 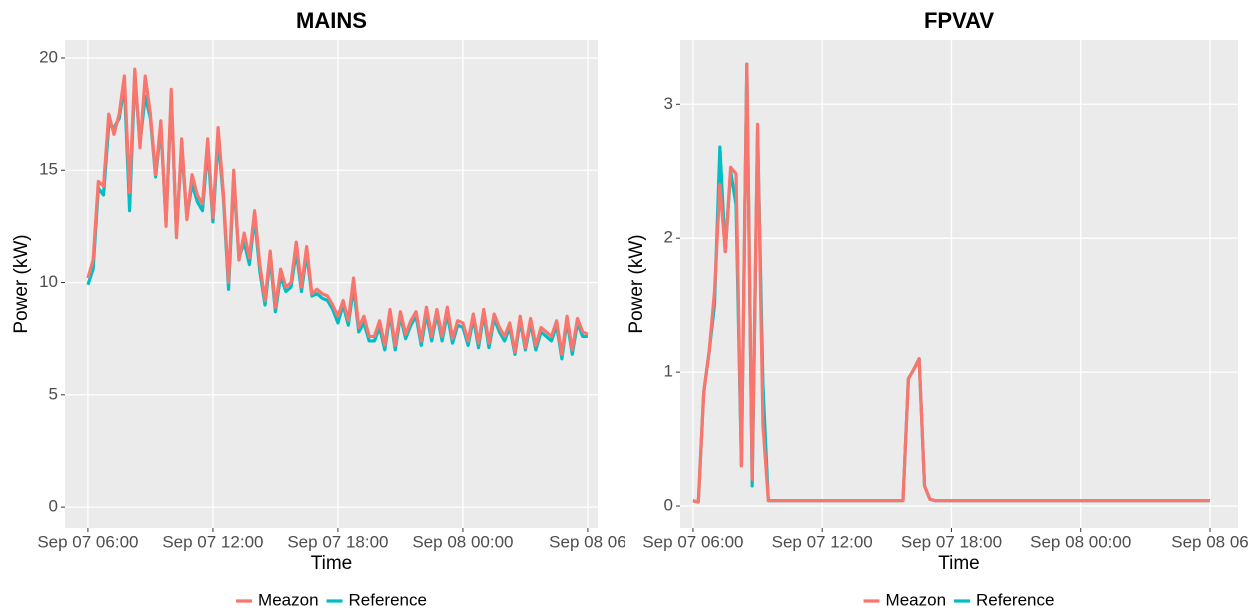 What do you see at coordinates (48, 281) in the screenshot?
I see `y-tick-label: 10` at bounding box center [48, 281].